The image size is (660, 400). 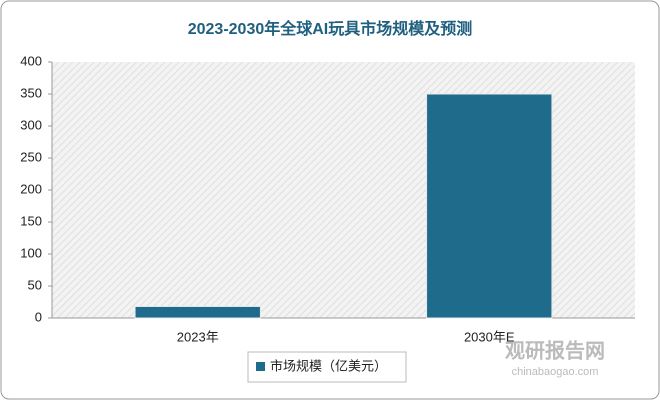 What do you see at coordinates (31, 220) in the screenshot?
I see `y-tick-label: 150` at bounding box center [31, 220].